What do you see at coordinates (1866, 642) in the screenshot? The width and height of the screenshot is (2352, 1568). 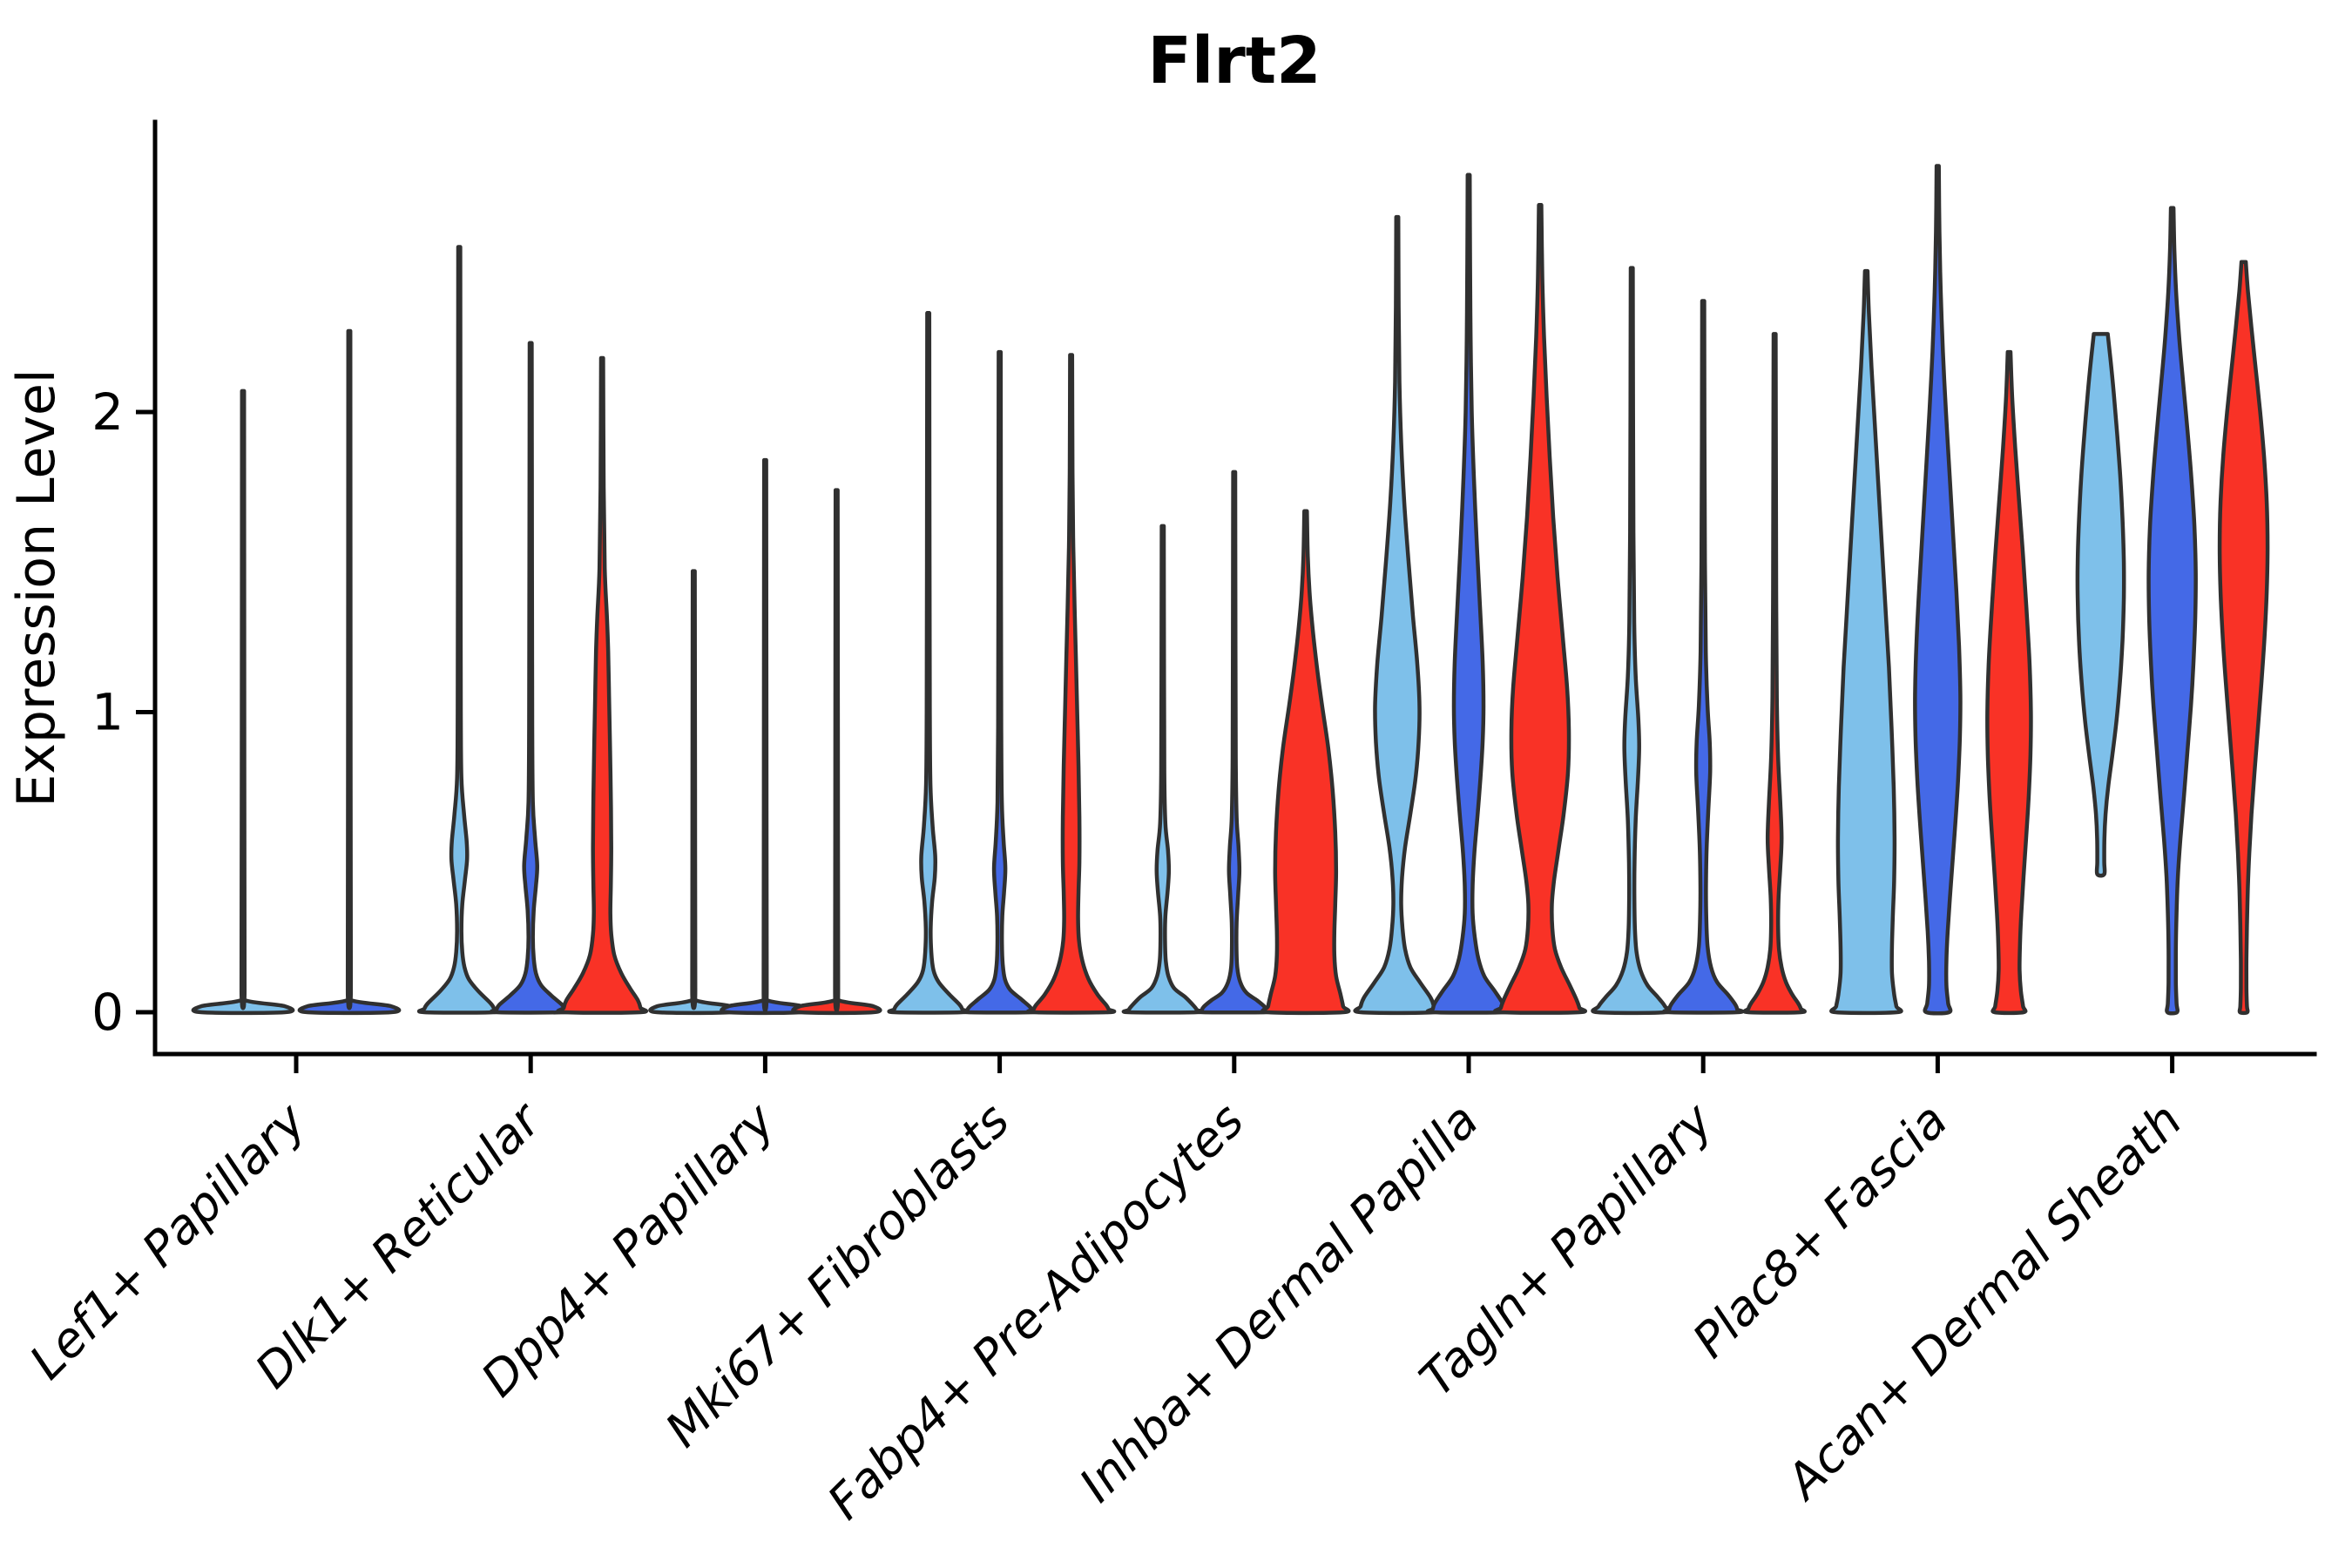 I see `violin-plac8-s1` at bounding box center [1866, 642].